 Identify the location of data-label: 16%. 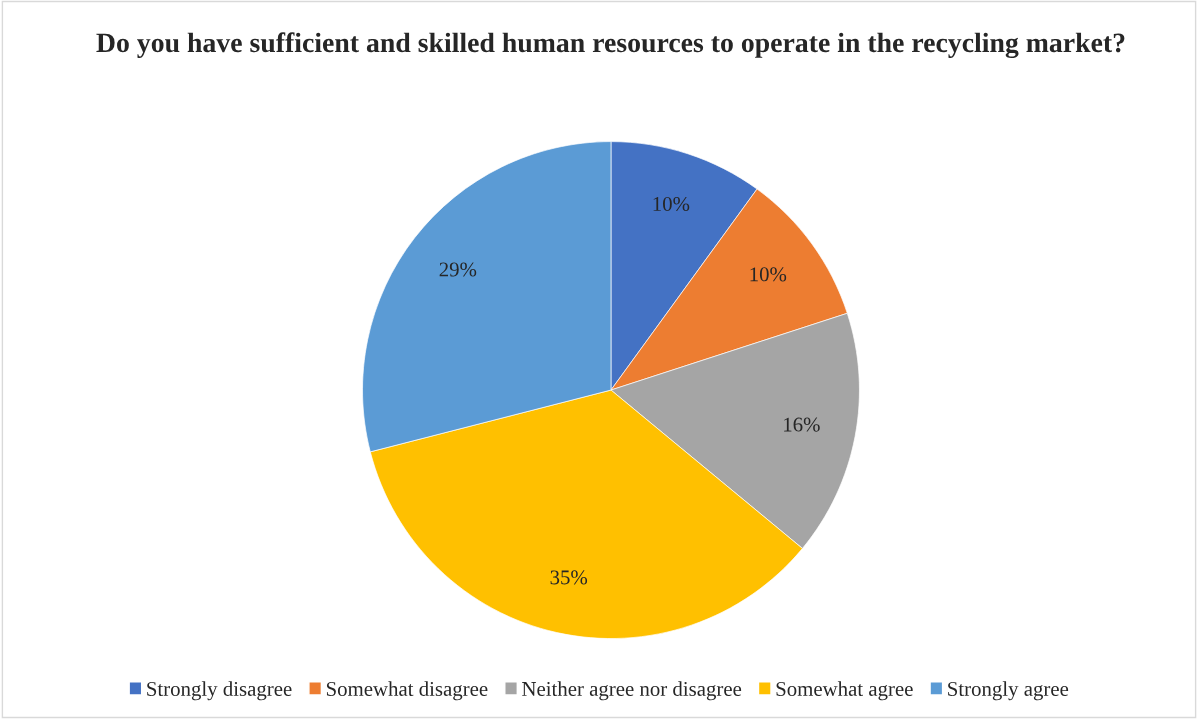
(802, 424).